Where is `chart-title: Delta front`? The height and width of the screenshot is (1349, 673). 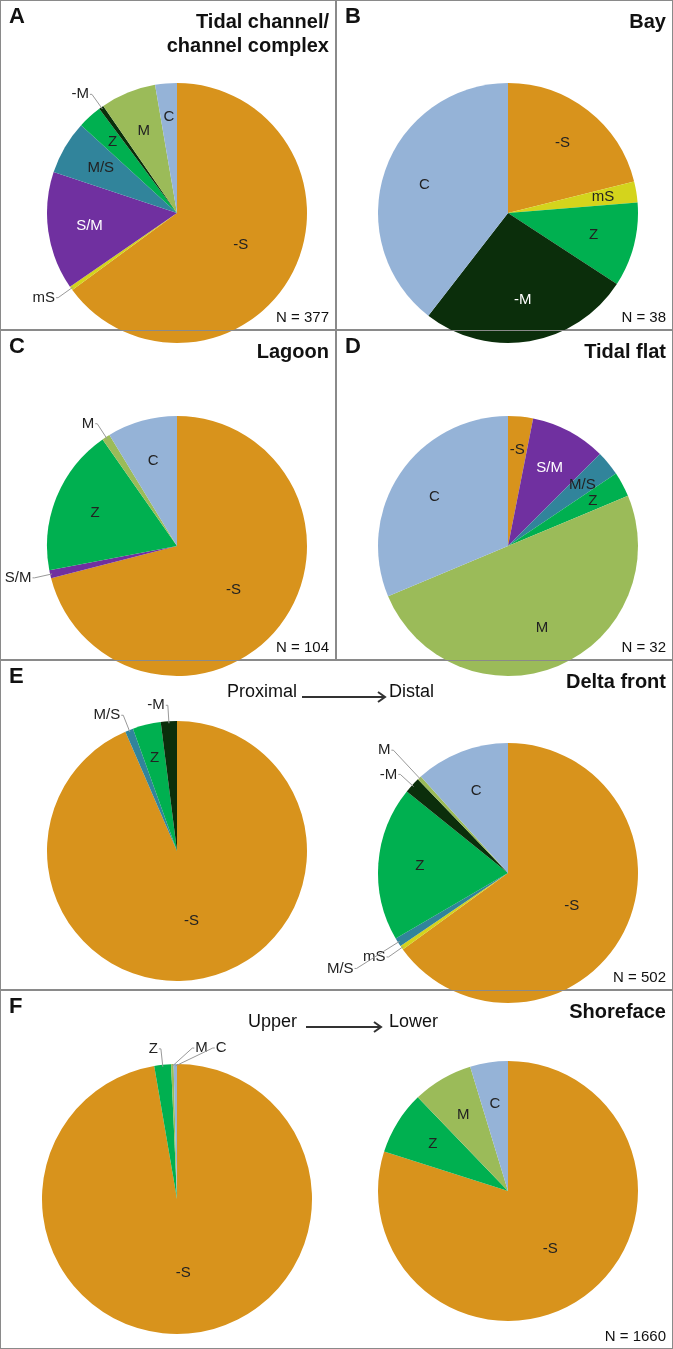 chart-title: Delta front is located at coordinates (616, 681).